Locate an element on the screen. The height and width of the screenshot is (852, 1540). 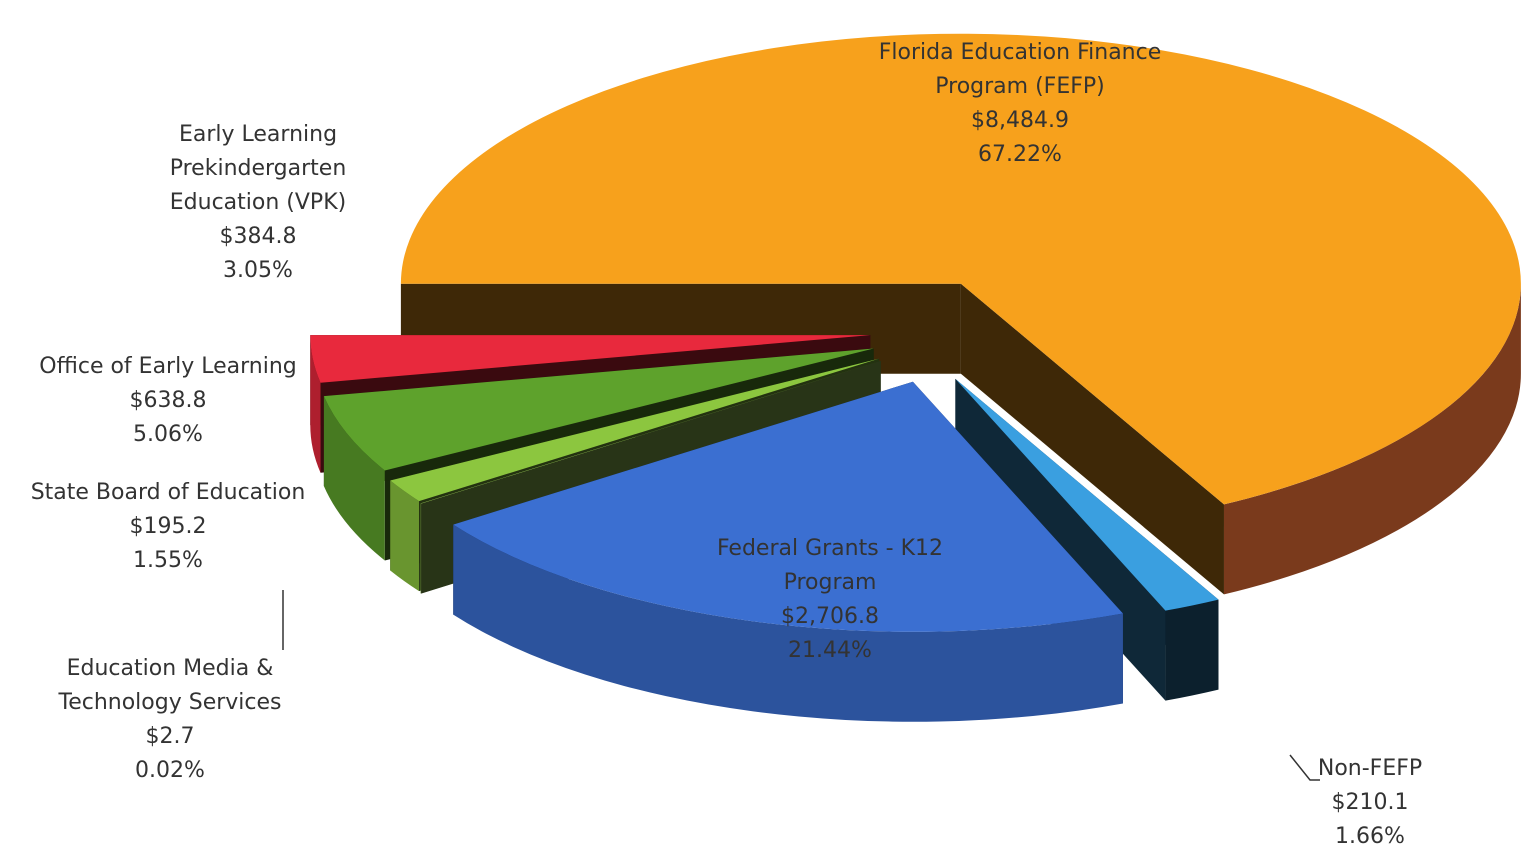
label-percent: 21.44% is located at coordinates (830, 650).